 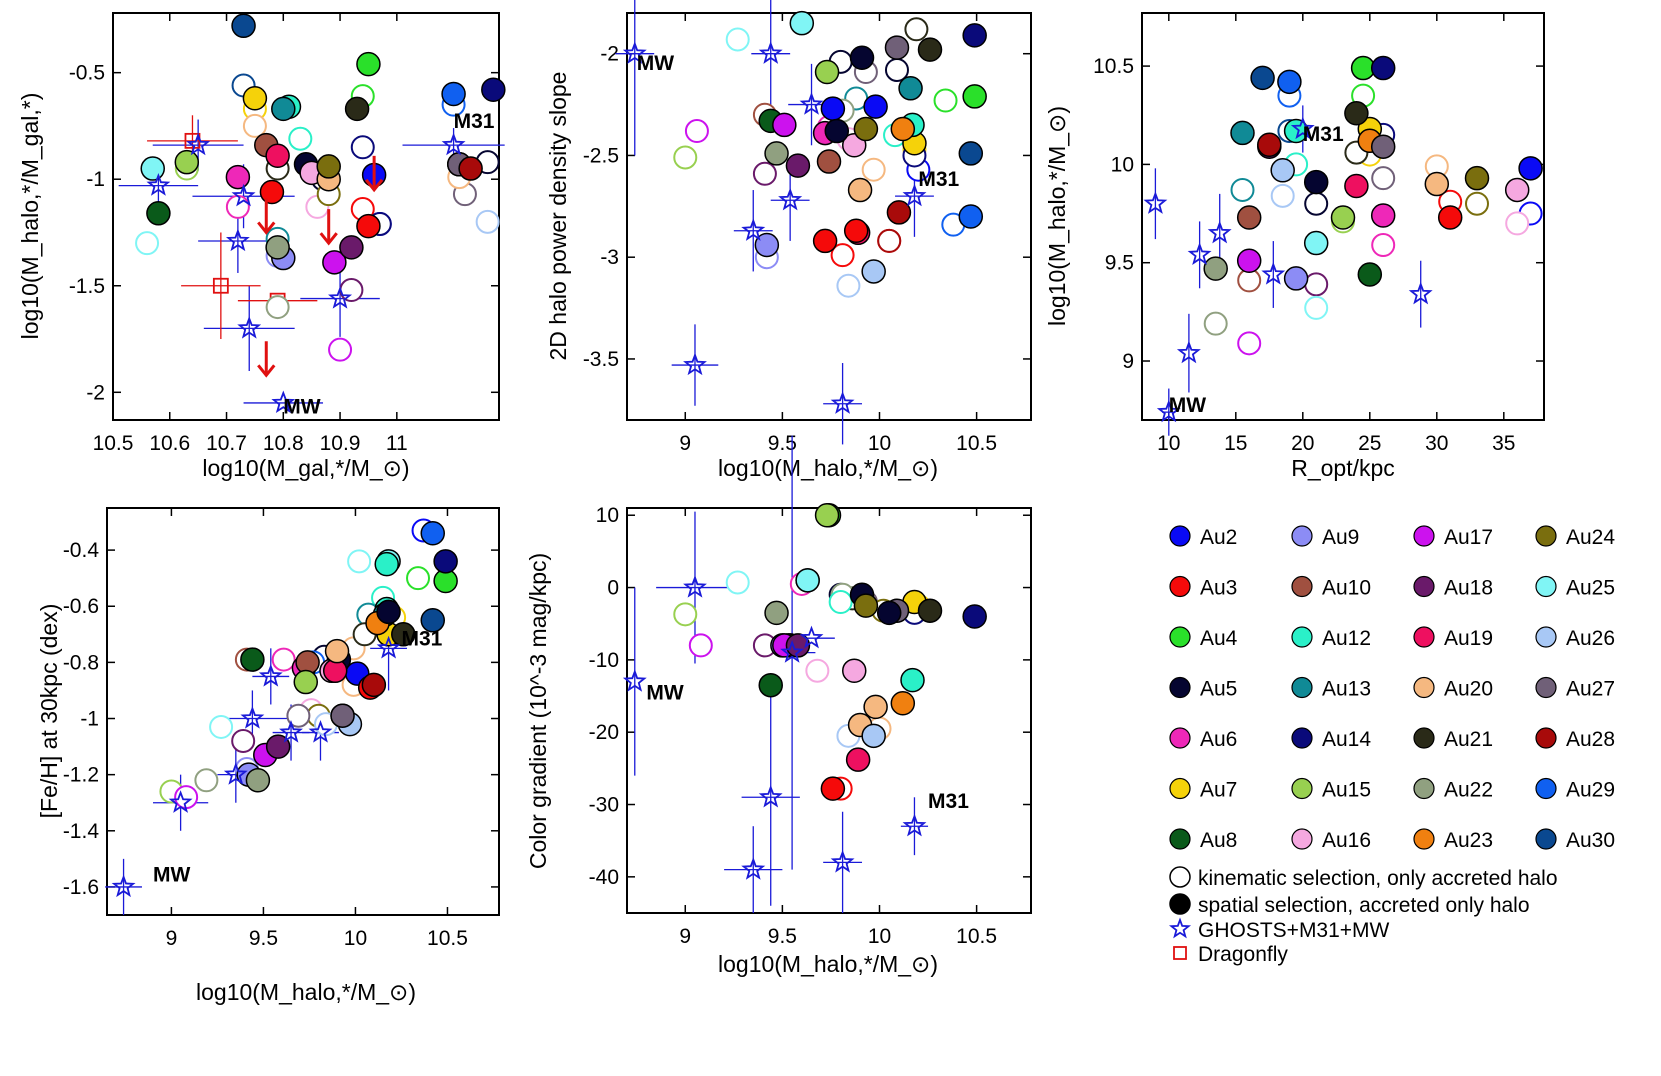 I want to click on legend-marker-label: Dragonfly, so click(x=1243, y=954).